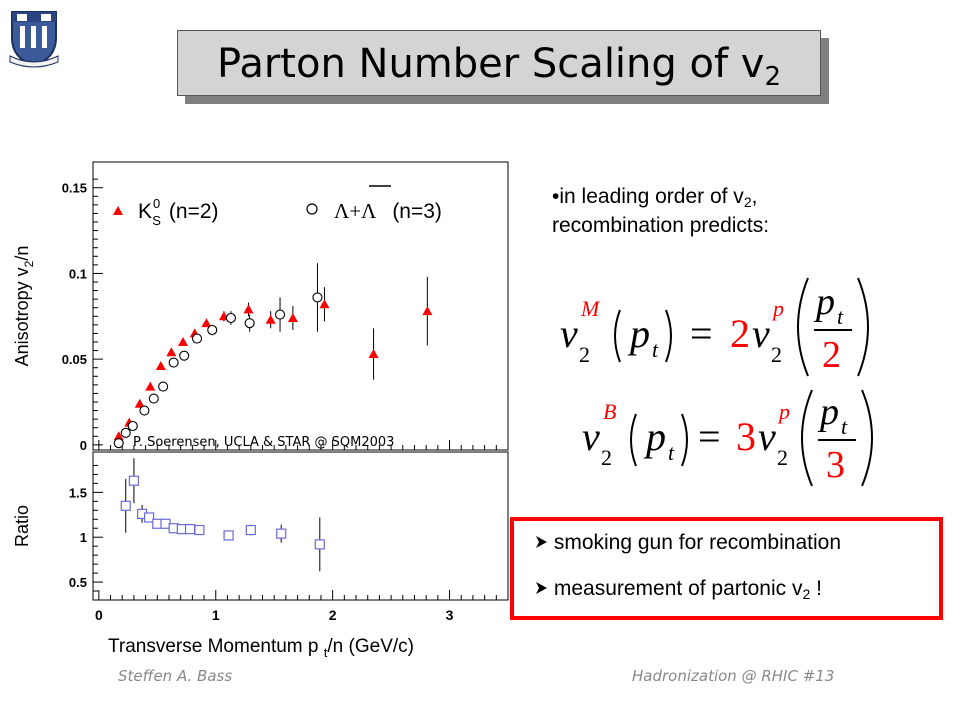  Describe the element at coordinates (22, 526) in the screenshot. I see `y-axis-label-ratio: Ratio` at that location.